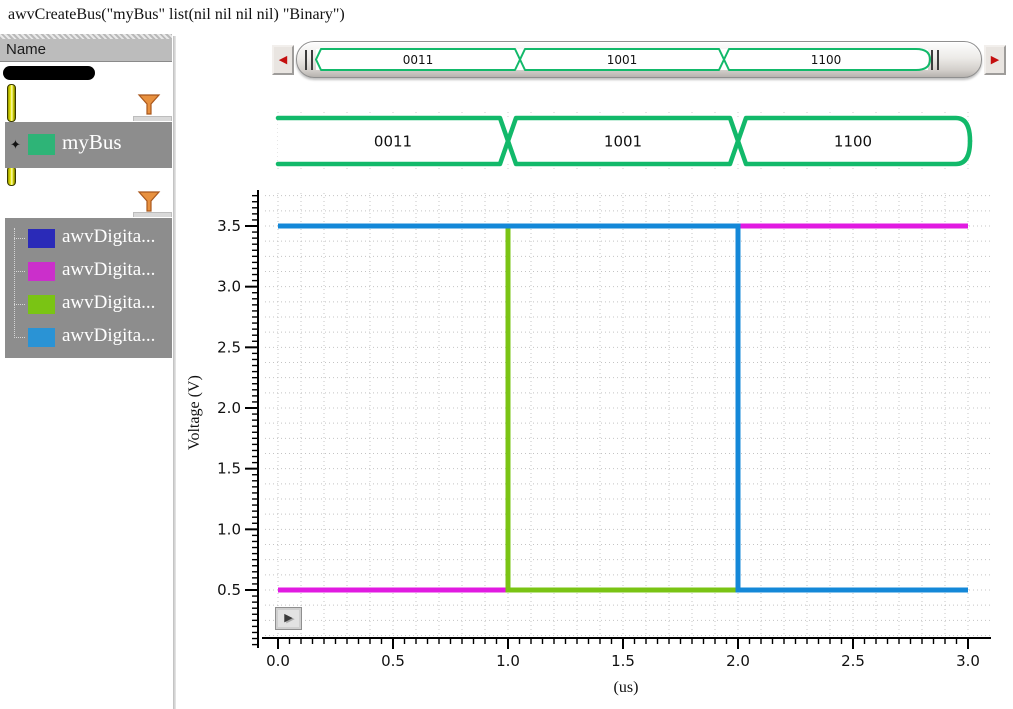  I want to click on panel-top-hatch, so click(86, 36).